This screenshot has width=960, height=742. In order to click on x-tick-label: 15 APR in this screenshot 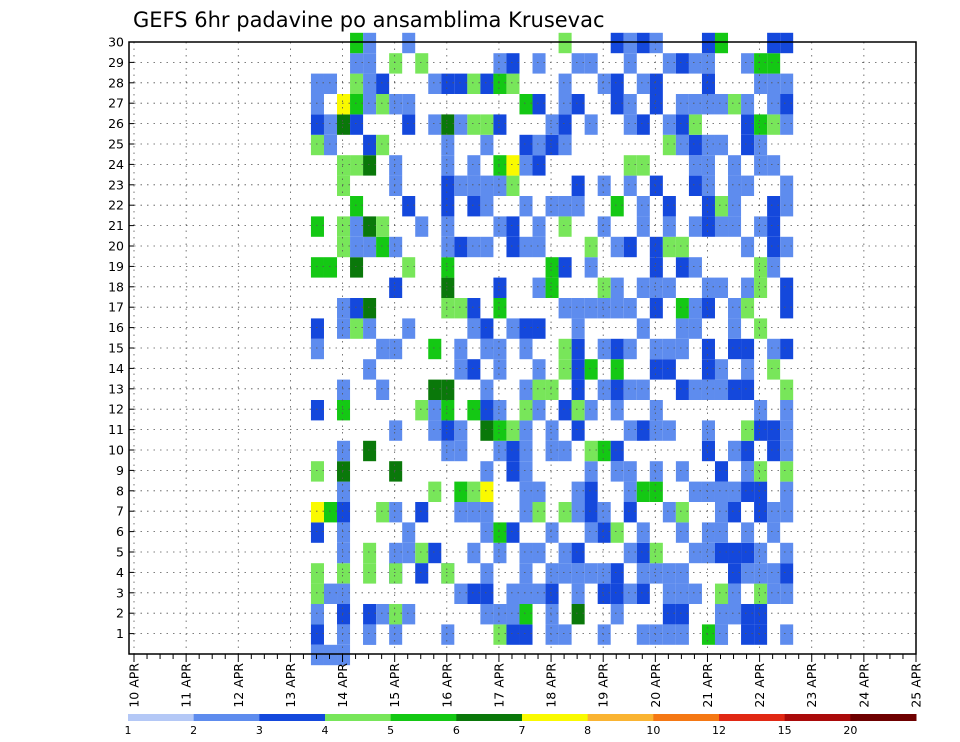, I will do `click(394, 685)`.